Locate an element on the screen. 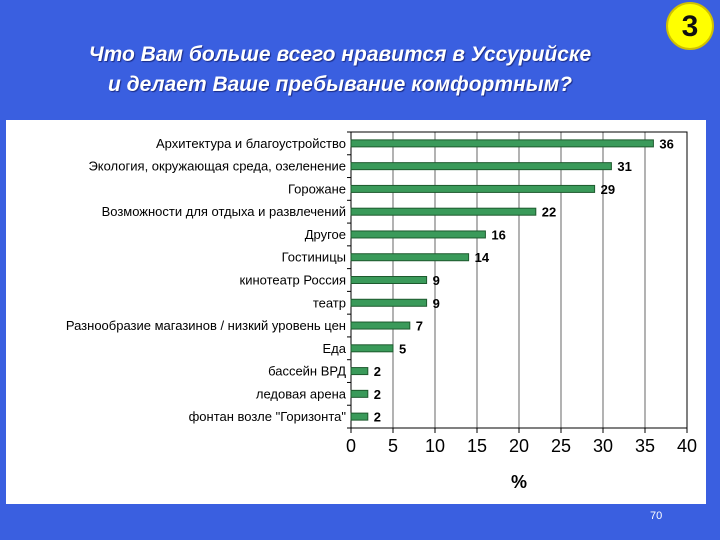 This screenshot has width=720, height=540. data-label: 5 is located at coordinates (402, 348).